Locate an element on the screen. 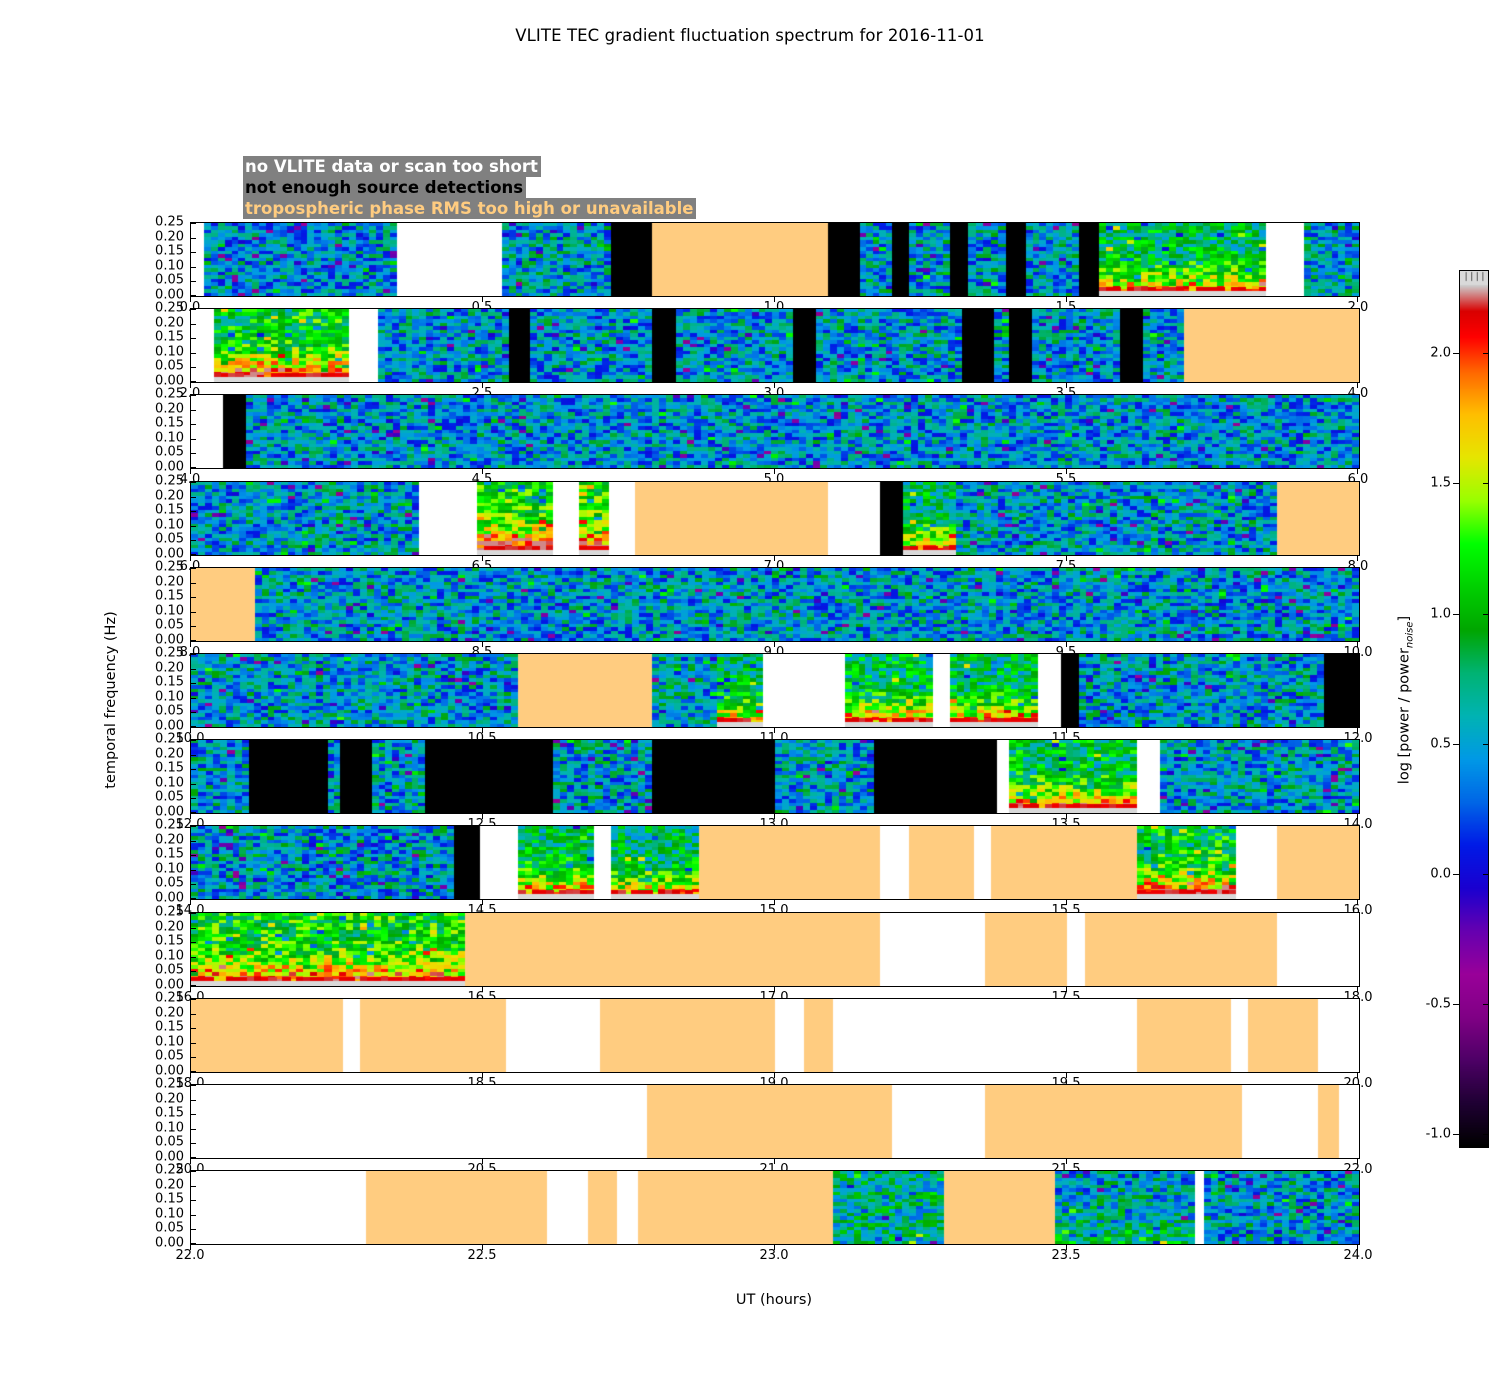  x-axis-tick-labels: 22.0 22.5 23.0 23.5 24.0 is located at coordinates (774, 1256).